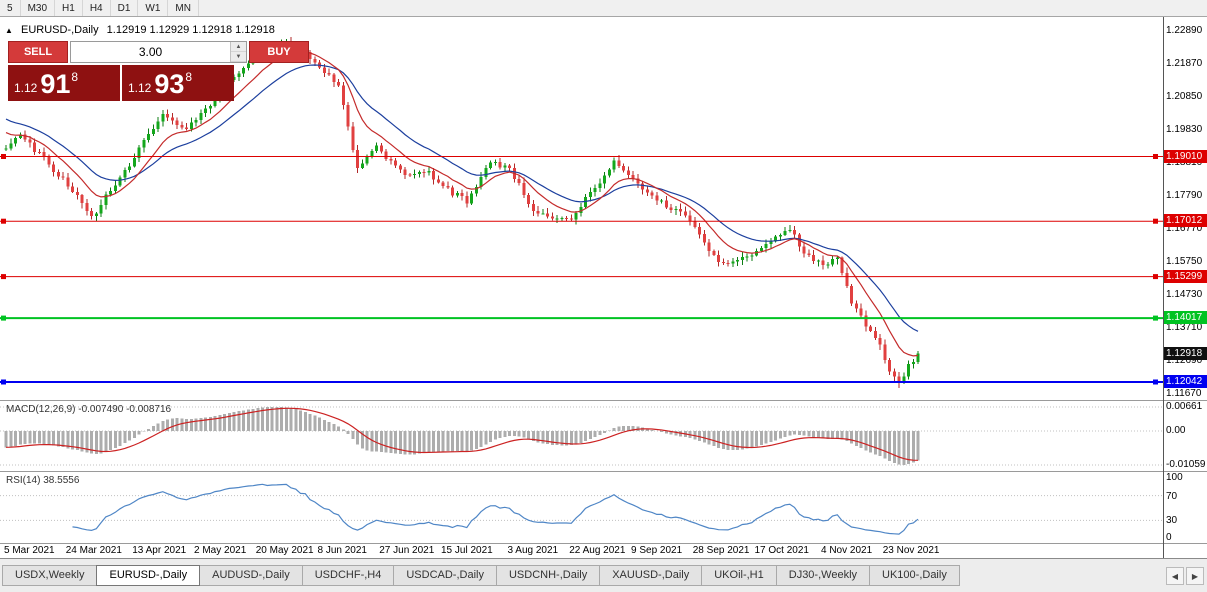  Describe the element at coordinates (1185, 221) in the screenshot. I see `price-tag-1.17012: 1.17012` at that location.